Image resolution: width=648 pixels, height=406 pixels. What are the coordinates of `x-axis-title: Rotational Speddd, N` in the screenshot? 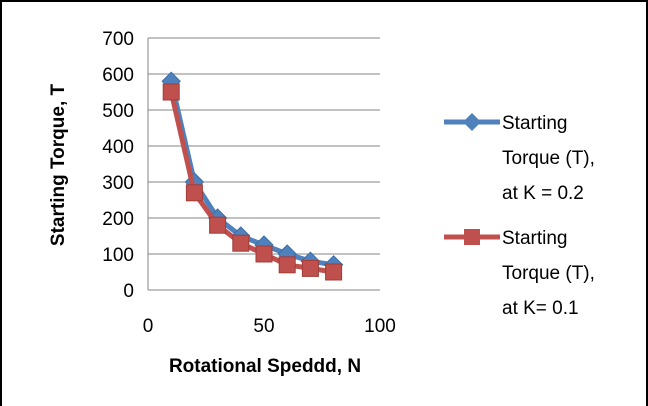 It's located at (265, 366).